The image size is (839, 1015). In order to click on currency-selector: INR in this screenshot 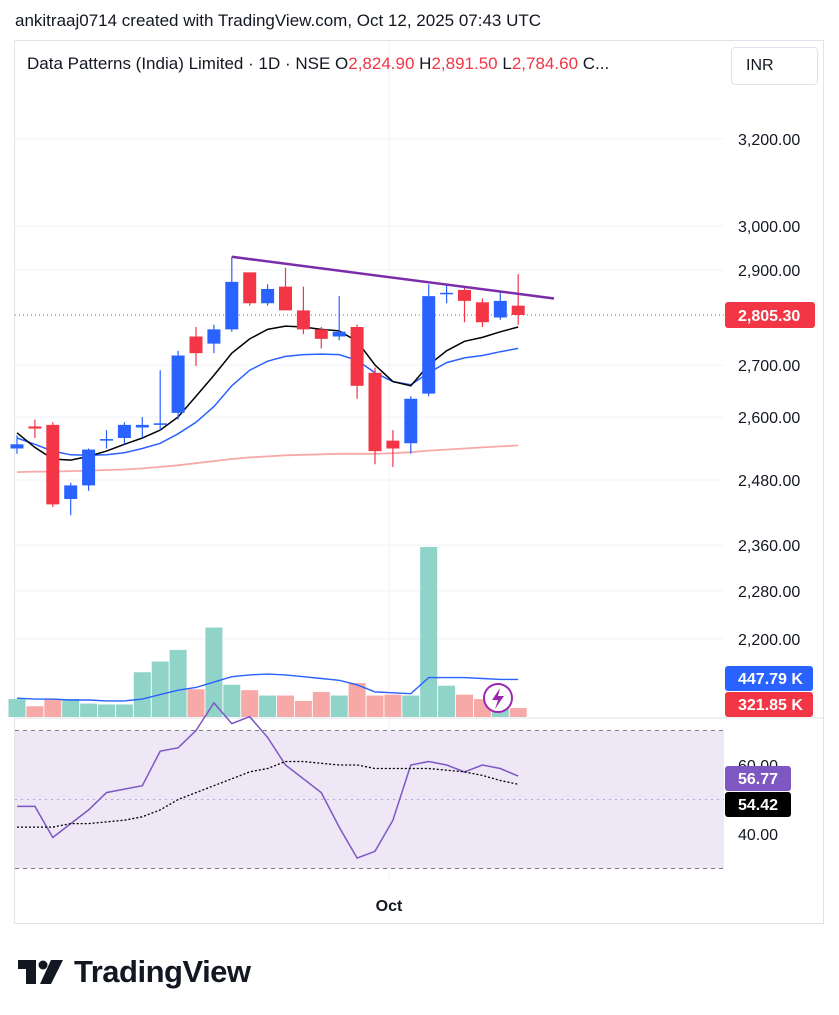, I will do `click(774, 66)`.